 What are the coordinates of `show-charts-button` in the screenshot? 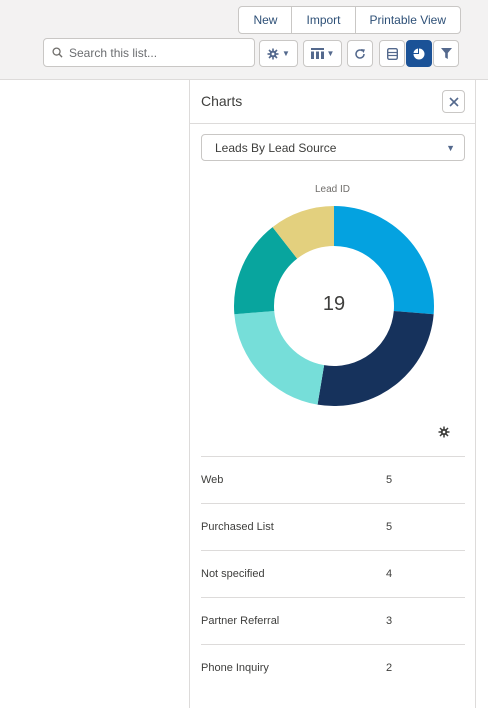 It's located at (419, 53).